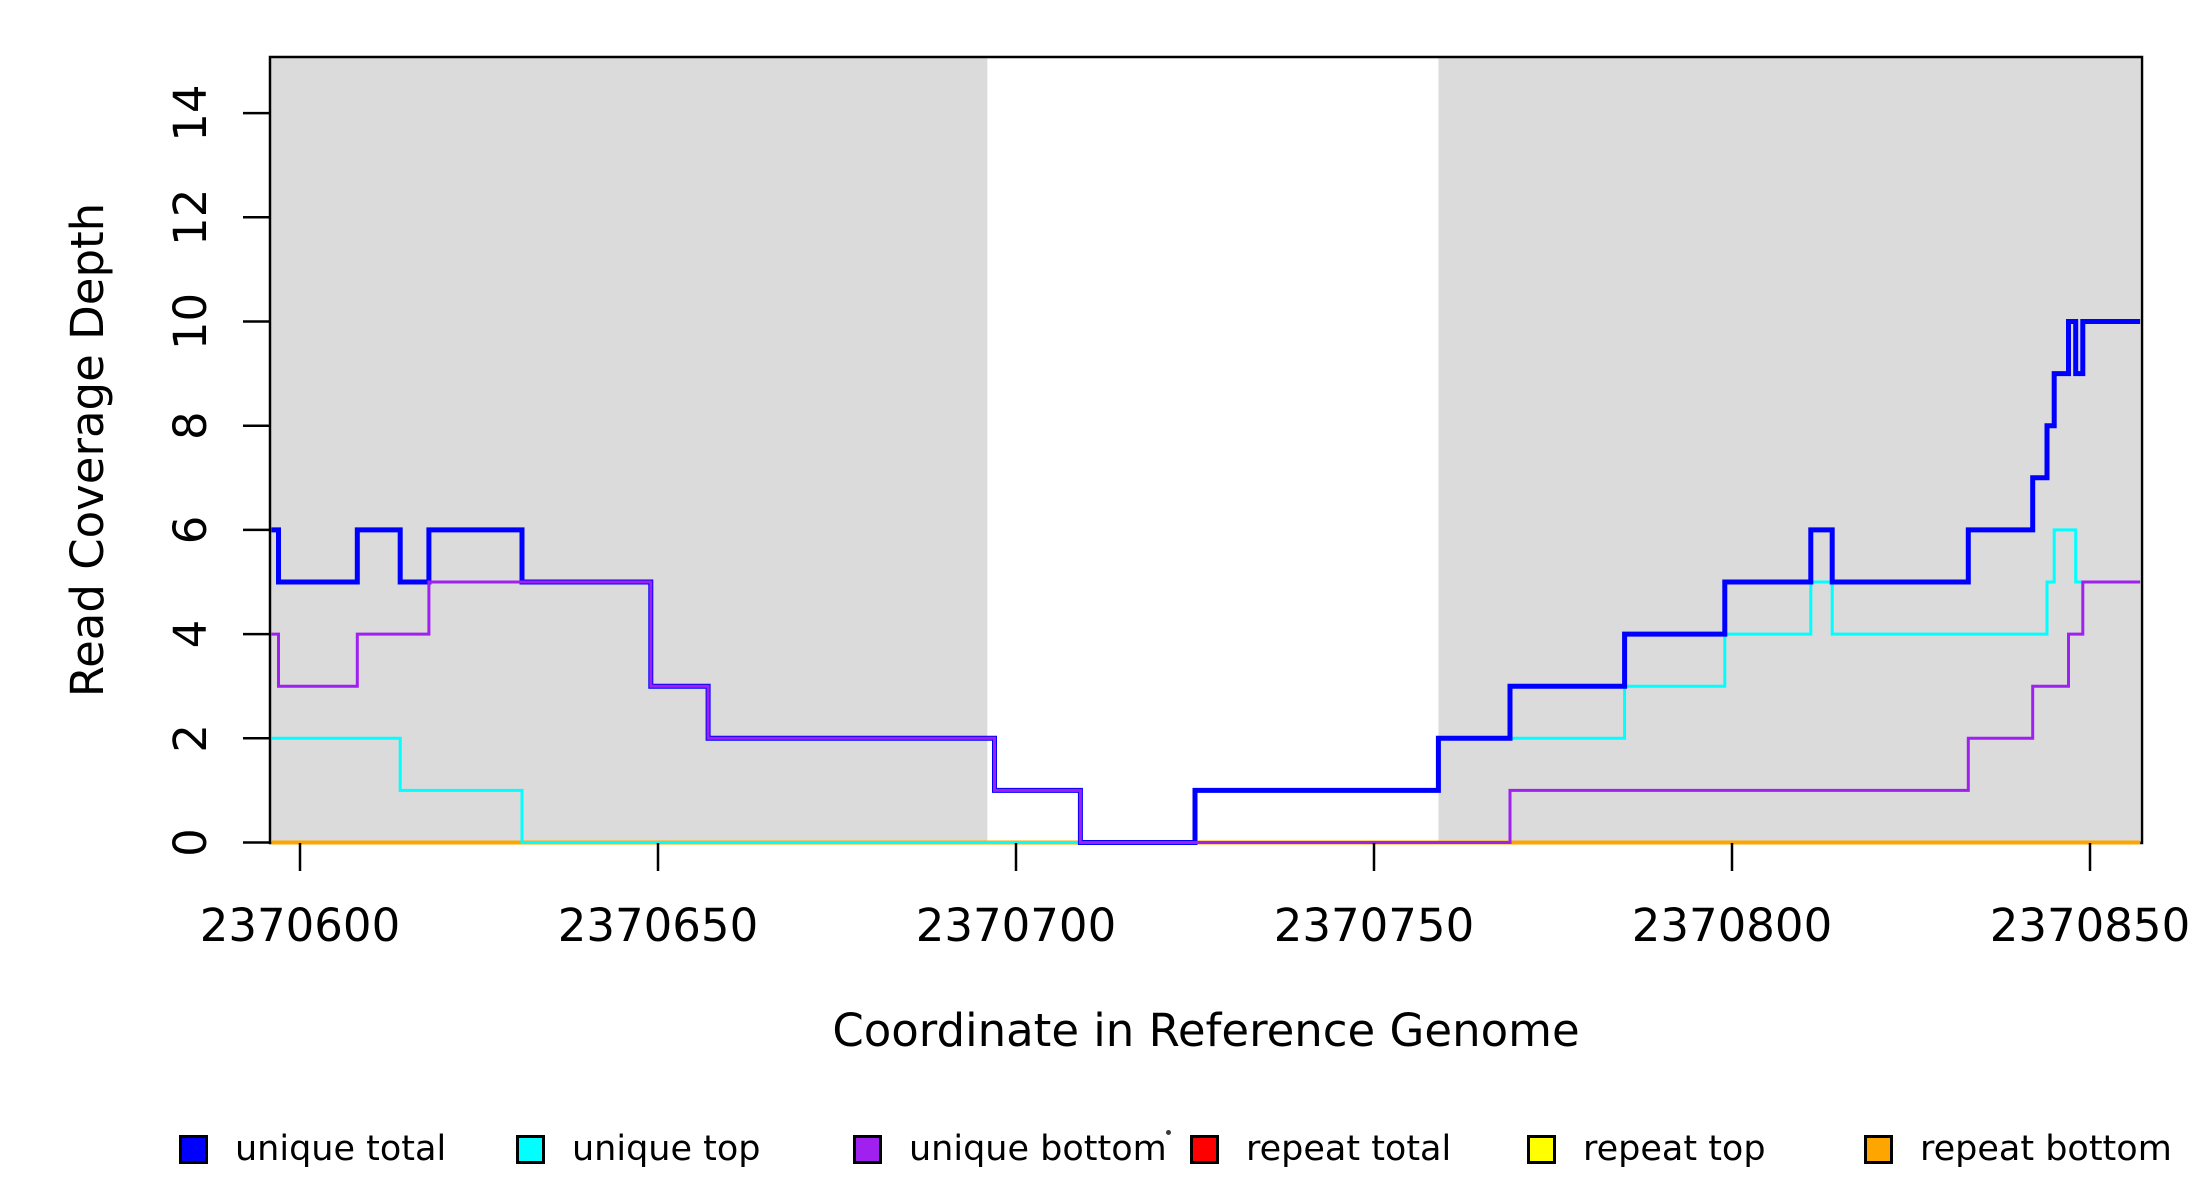  What do you see at coordinates (190, 738) in the screenshot?
I see `y-tick-label: 2` at bounding box center [190, 738].